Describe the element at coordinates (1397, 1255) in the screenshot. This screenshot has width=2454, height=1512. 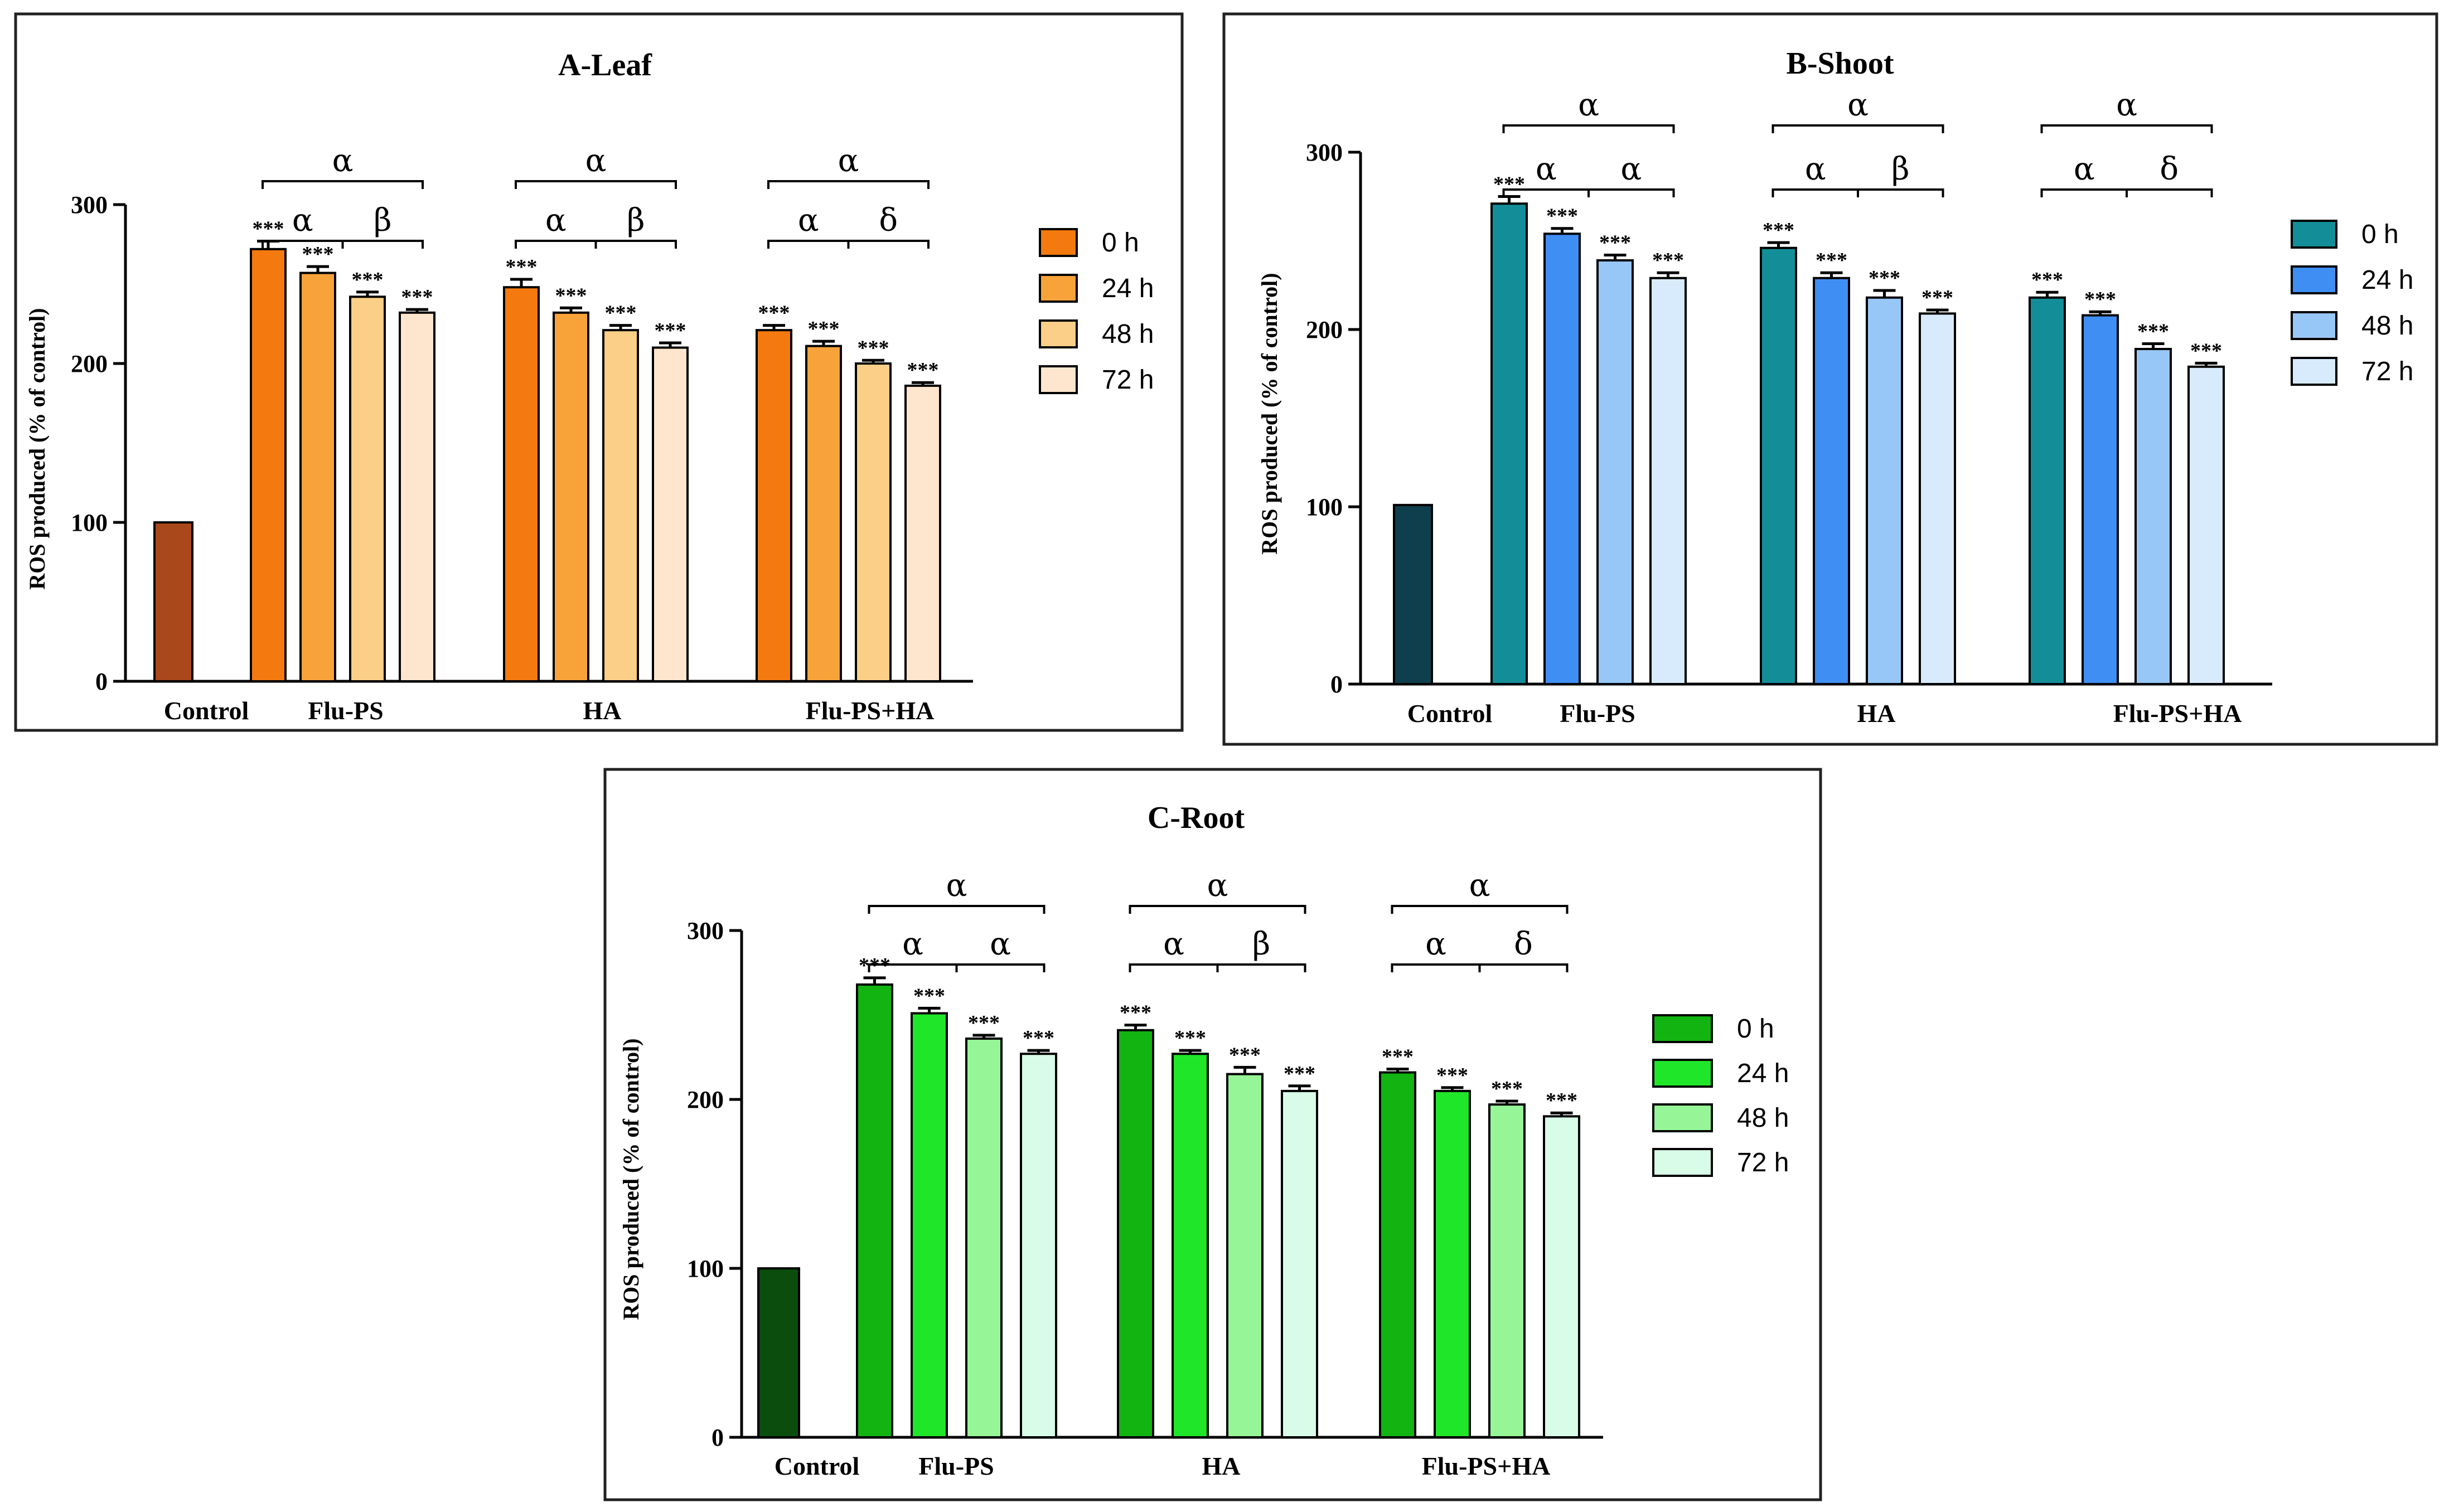
I see `bar-flu-ps-ha-0h` at that location.